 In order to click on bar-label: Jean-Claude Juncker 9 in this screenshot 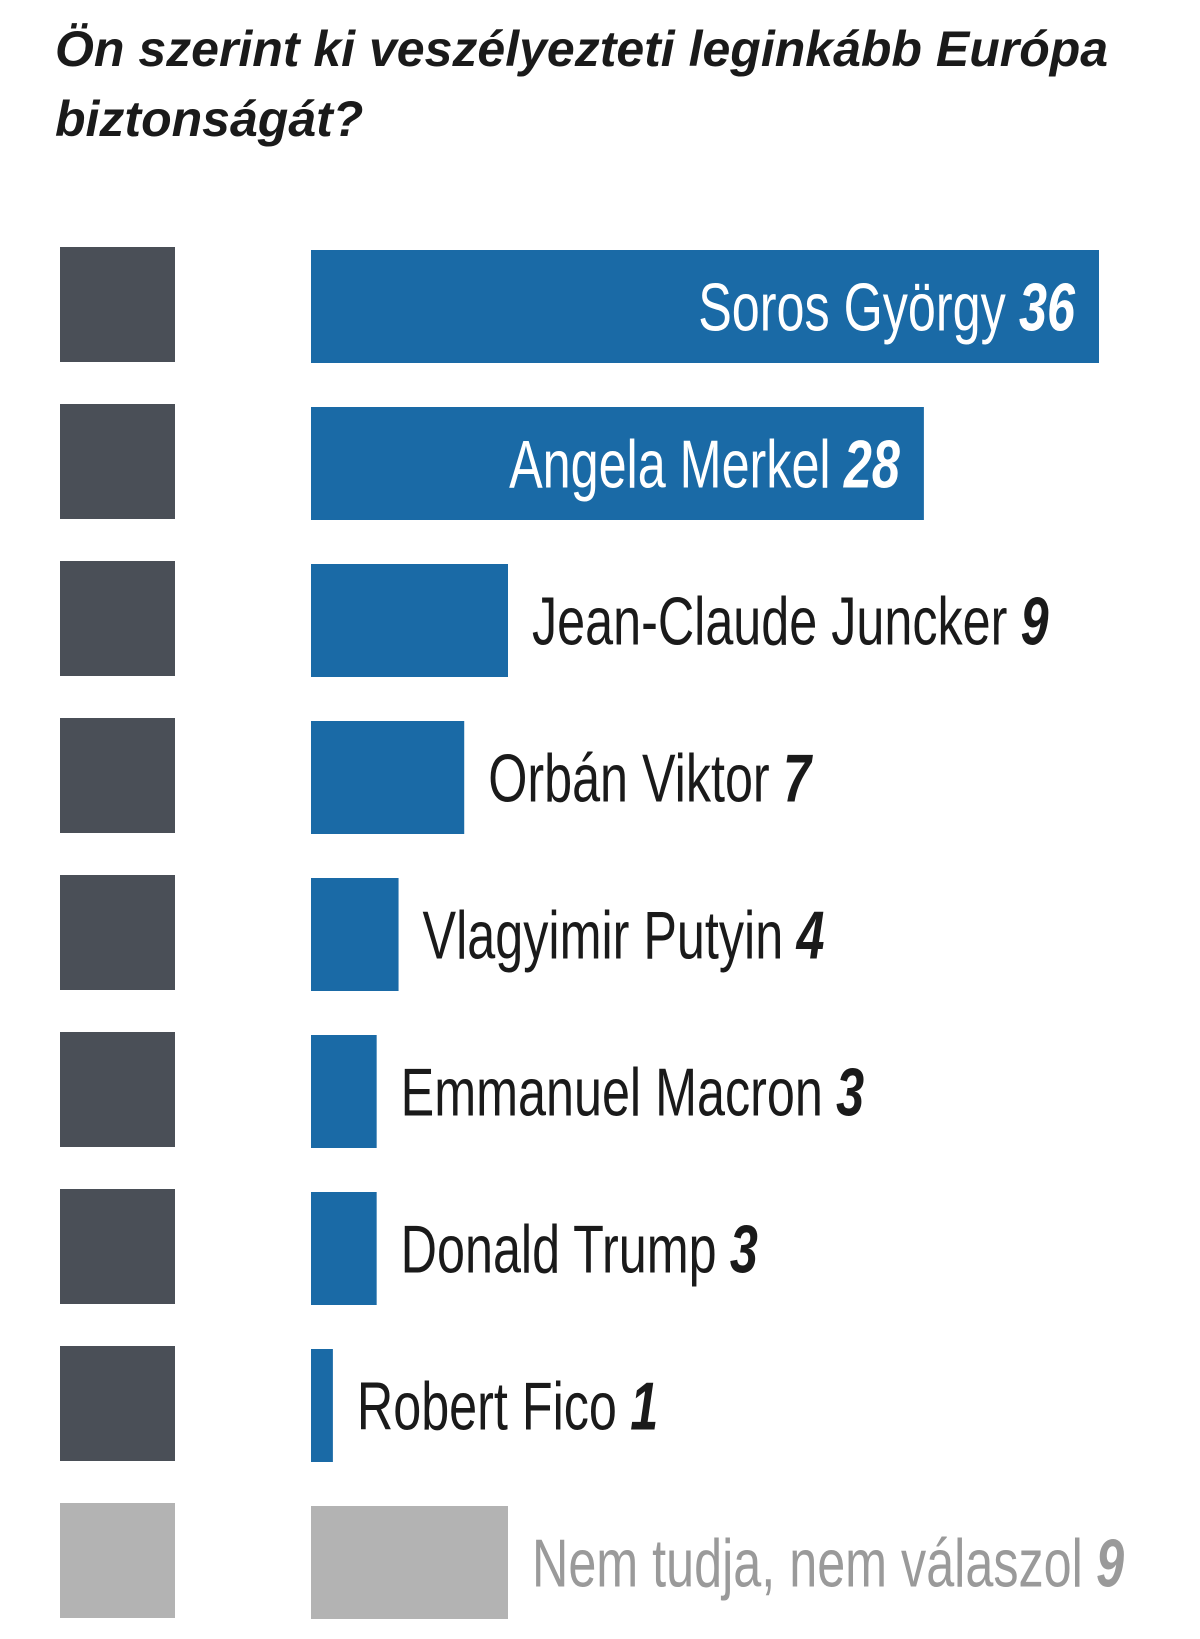, I will do `click(790, 621)`.